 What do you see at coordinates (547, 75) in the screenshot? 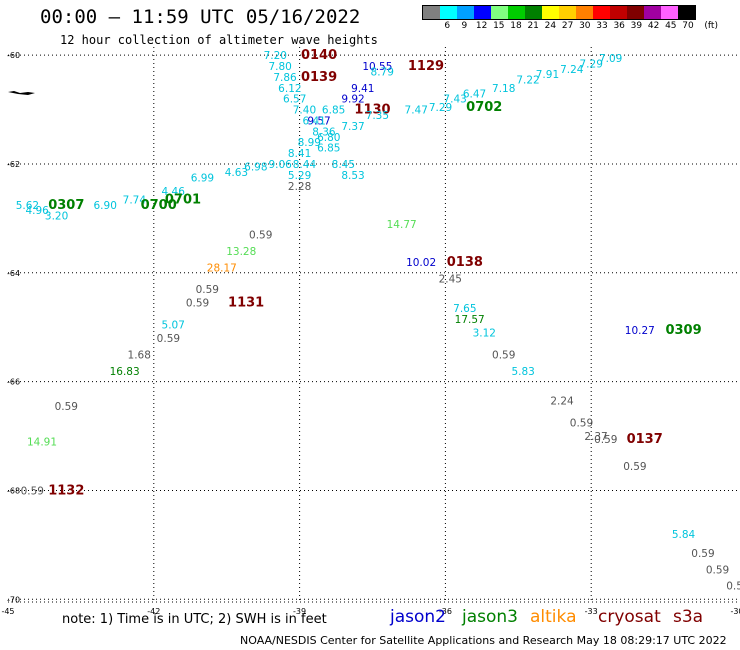
I see `wave-height-value: 7.91` at bounding box center [547, 75].